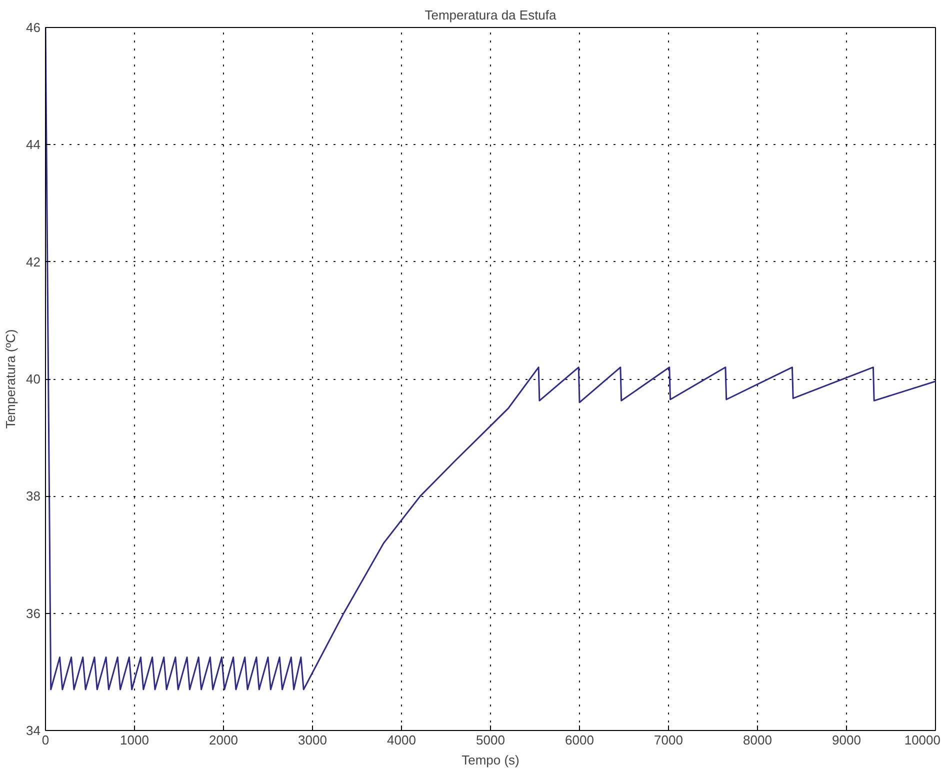  Describe the element at coordinates (33, 27) in the screenshot. I see `y-tick-label: 46` at that location.